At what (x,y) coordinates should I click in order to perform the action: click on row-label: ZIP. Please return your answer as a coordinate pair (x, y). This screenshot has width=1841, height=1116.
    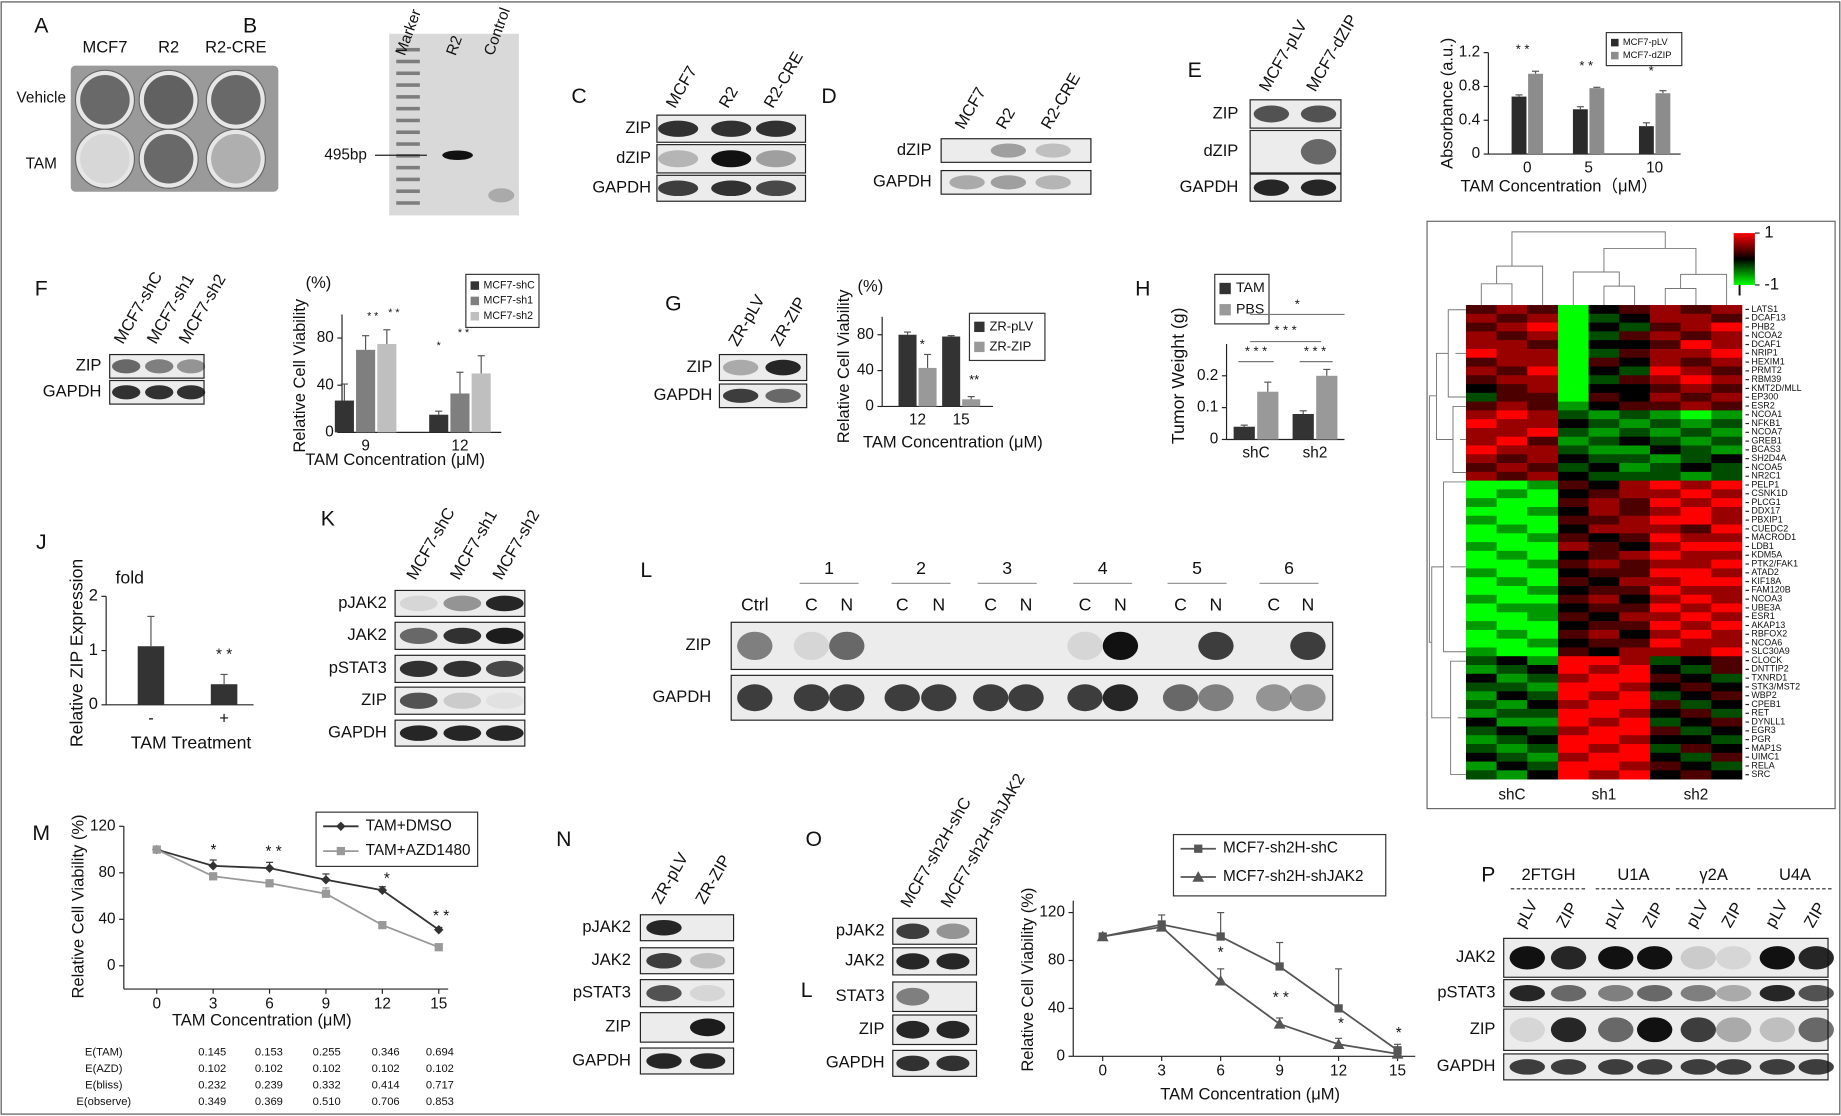
    Looking at the image, I should click on (698, 645).